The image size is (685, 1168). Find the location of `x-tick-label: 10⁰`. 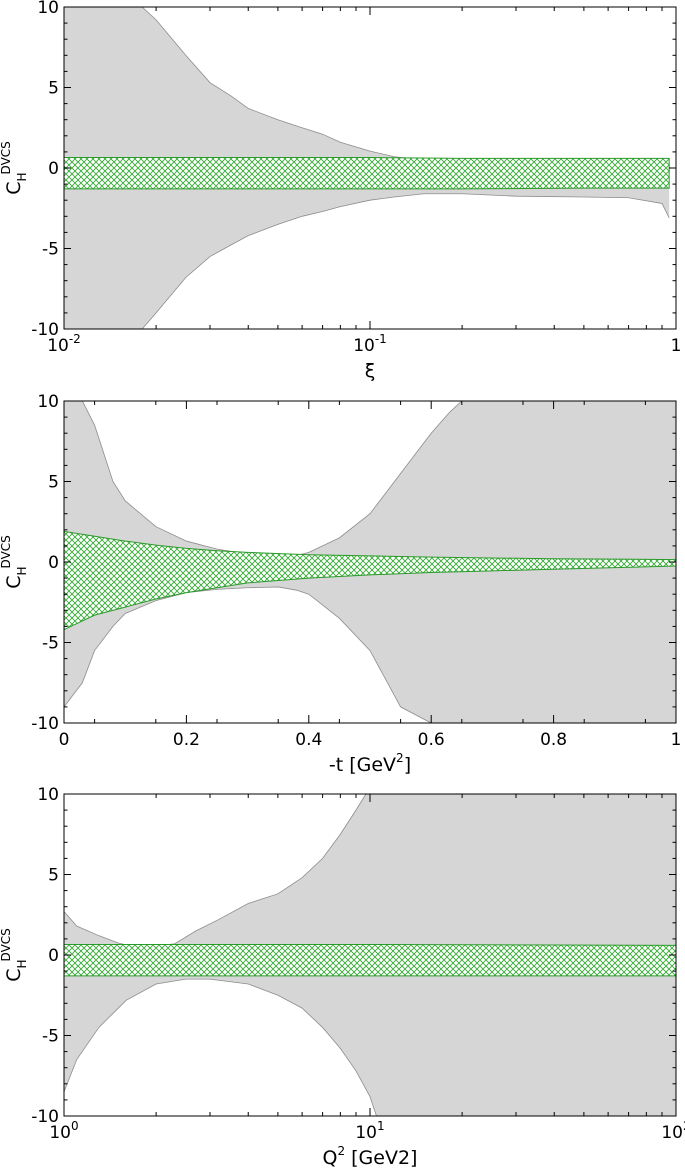

x-tick-label: 10⁰ is located at coordinates (63, 1131).